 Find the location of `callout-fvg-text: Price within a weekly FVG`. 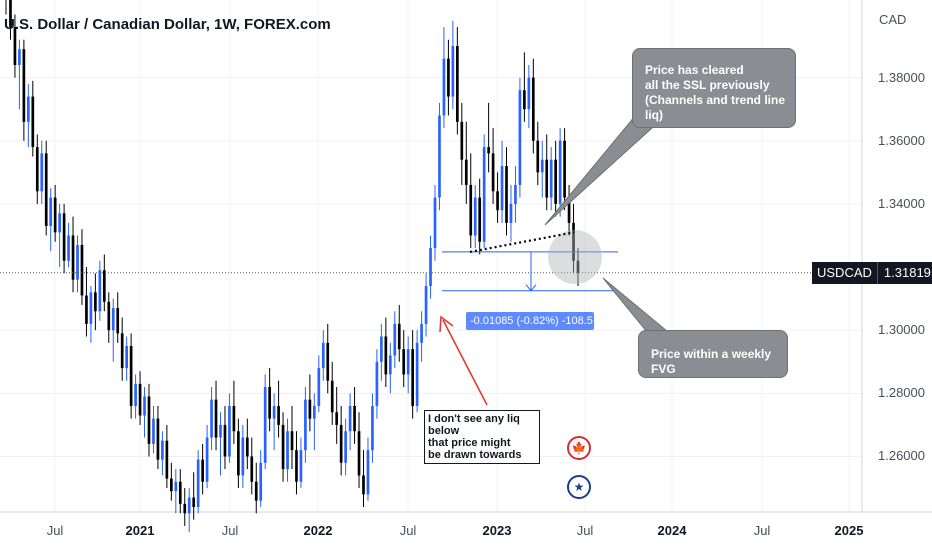

callout-fvg-text: Price within a weekly FVG is located at coordinates (711, 361).